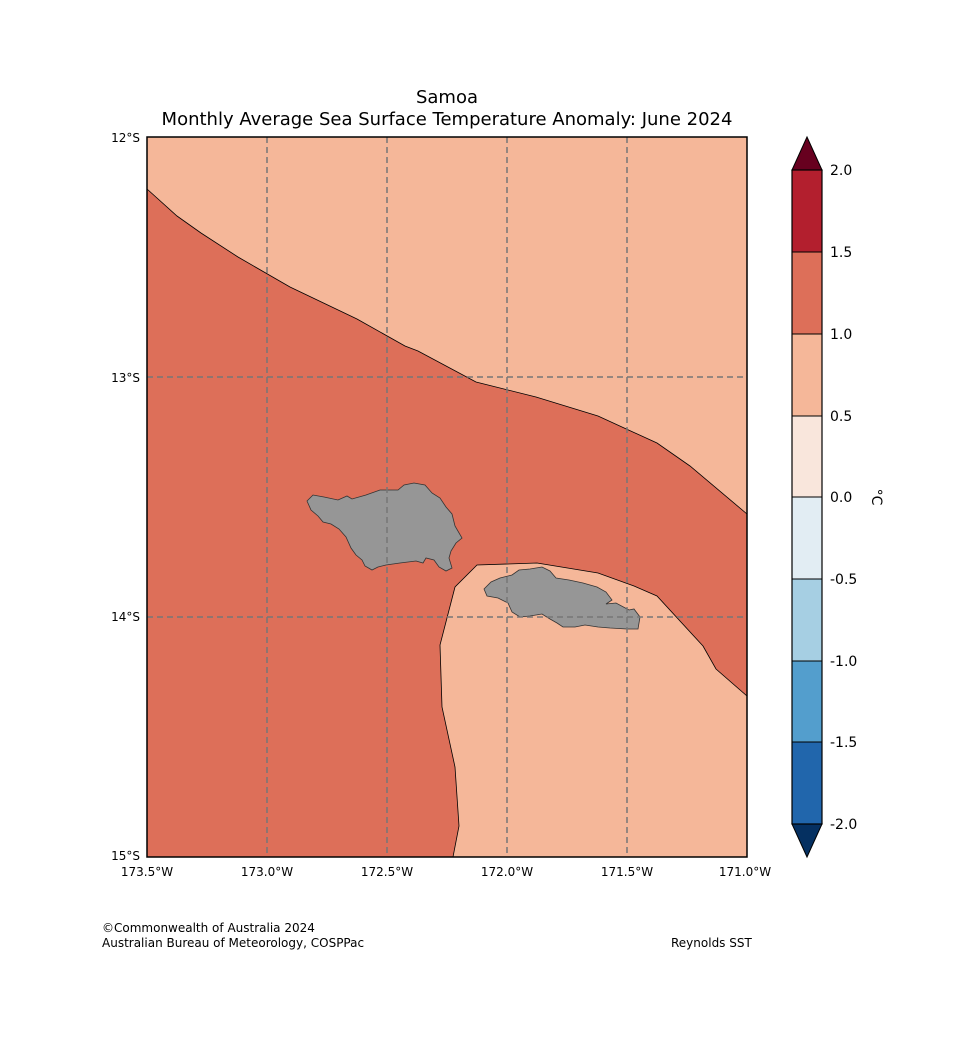 The width and height of the screenshot is (977, 1052). I want to click on colorbar-tick-label: 1.0, so click(841, 335).